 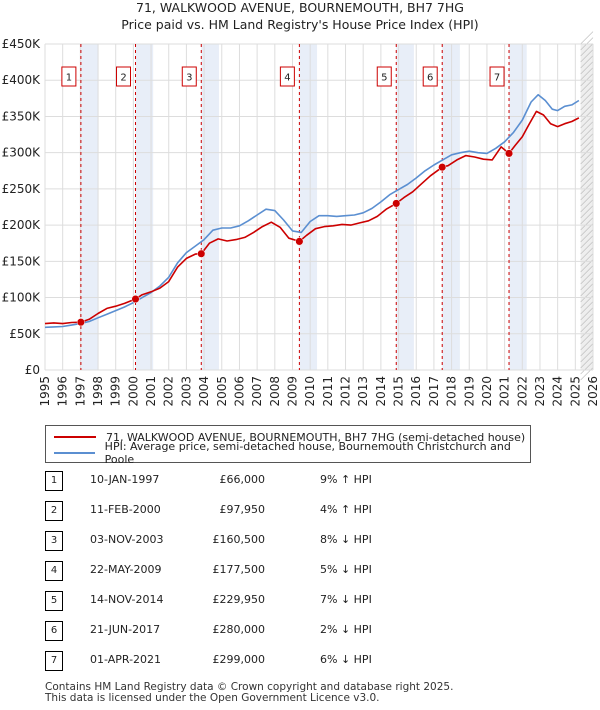 I want to click on x-tick-label: 2008, so click(x=275, y=391).